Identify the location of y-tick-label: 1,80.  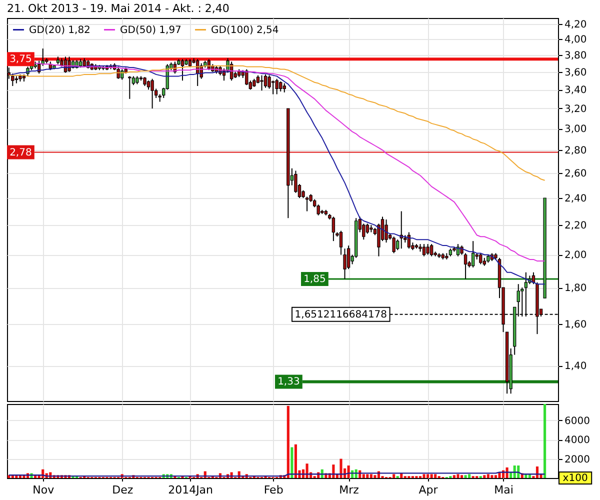
(575, 288).